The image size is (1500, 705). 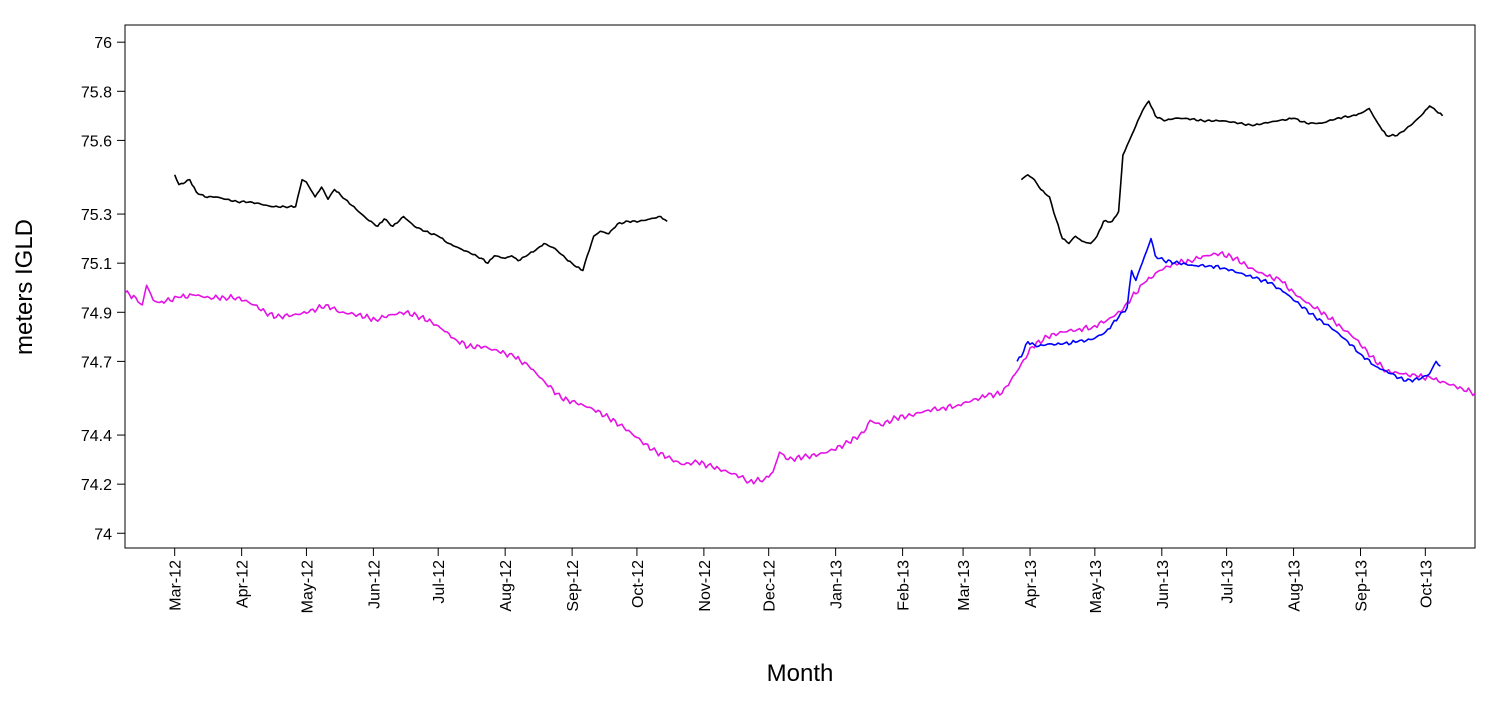 I want to click on x-tick-label: Apr-12, so click(x=243, y=584).